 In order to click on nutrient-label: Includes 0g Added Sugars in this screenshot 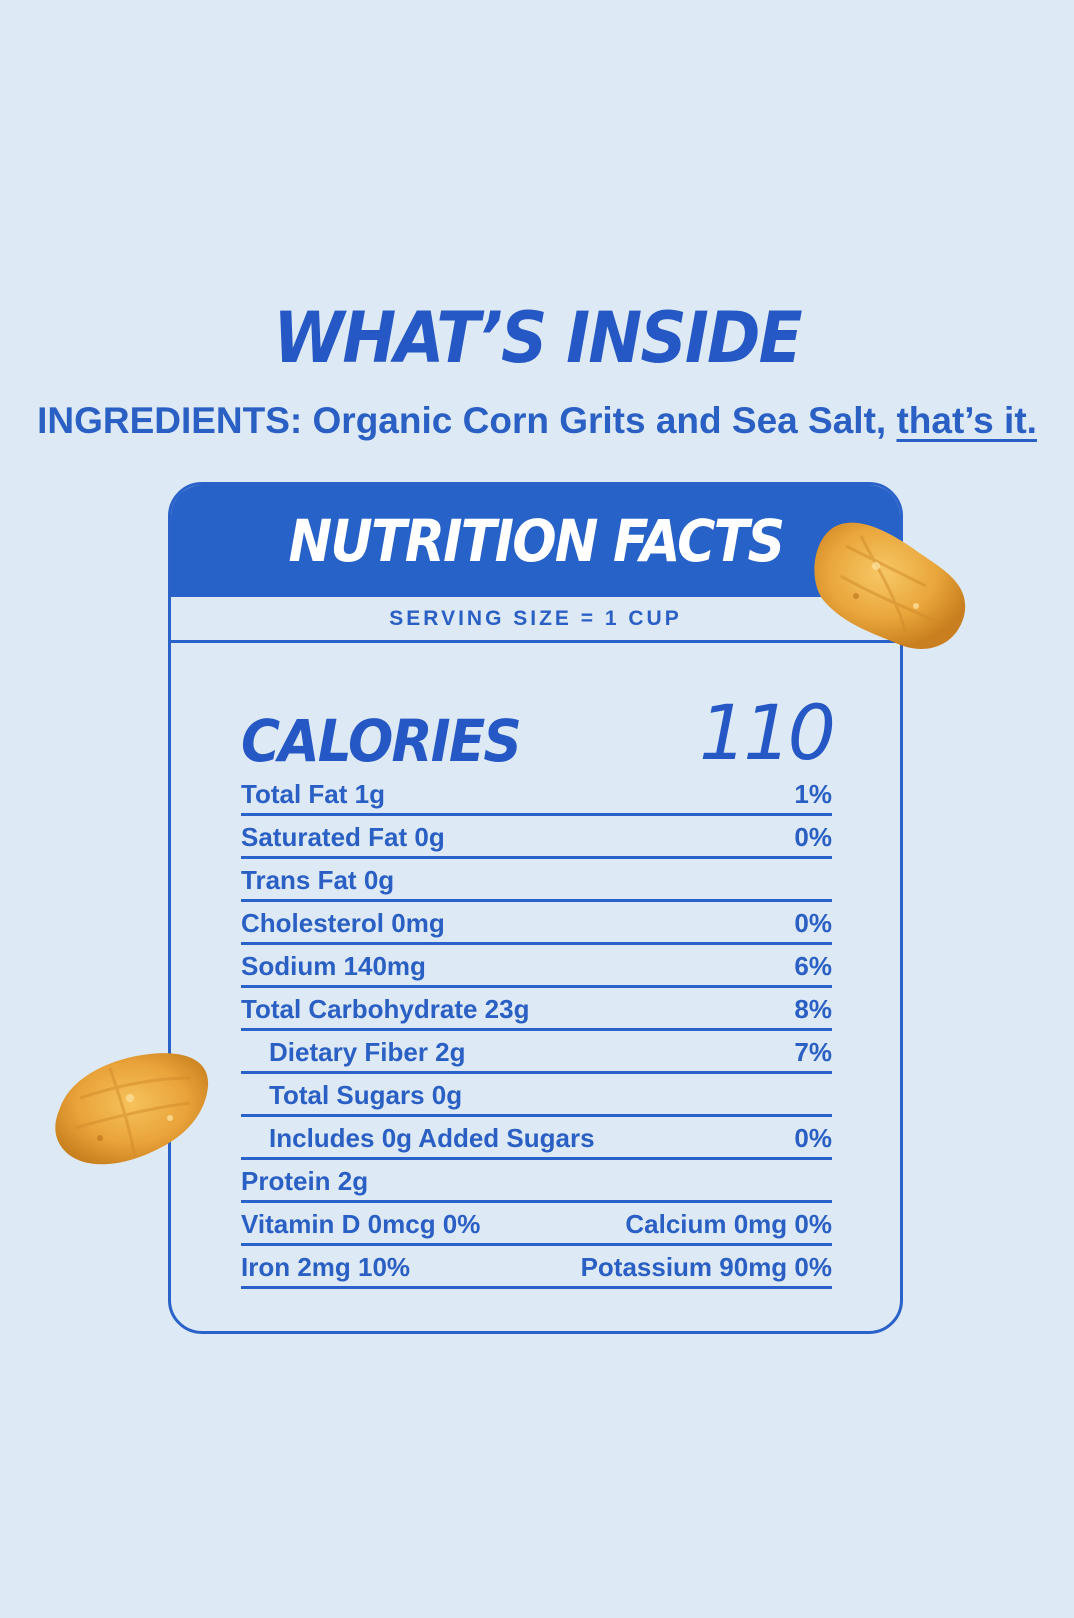, I will do `click(432, 1138)`.